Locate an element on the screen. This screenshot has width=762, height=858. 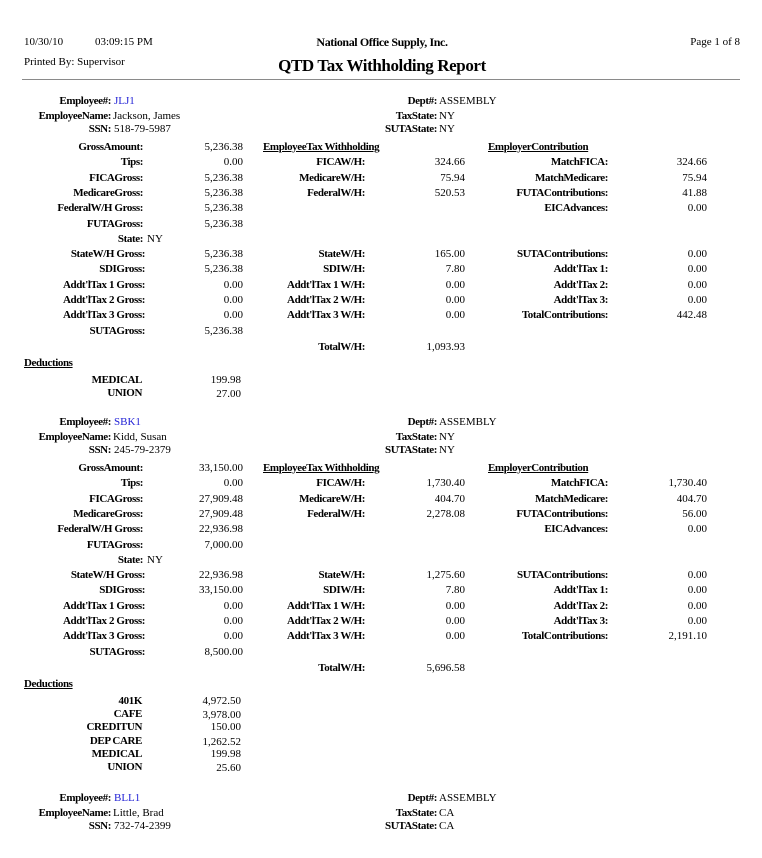
contribution-value: 442.48 is located at coordinates (691, 315).